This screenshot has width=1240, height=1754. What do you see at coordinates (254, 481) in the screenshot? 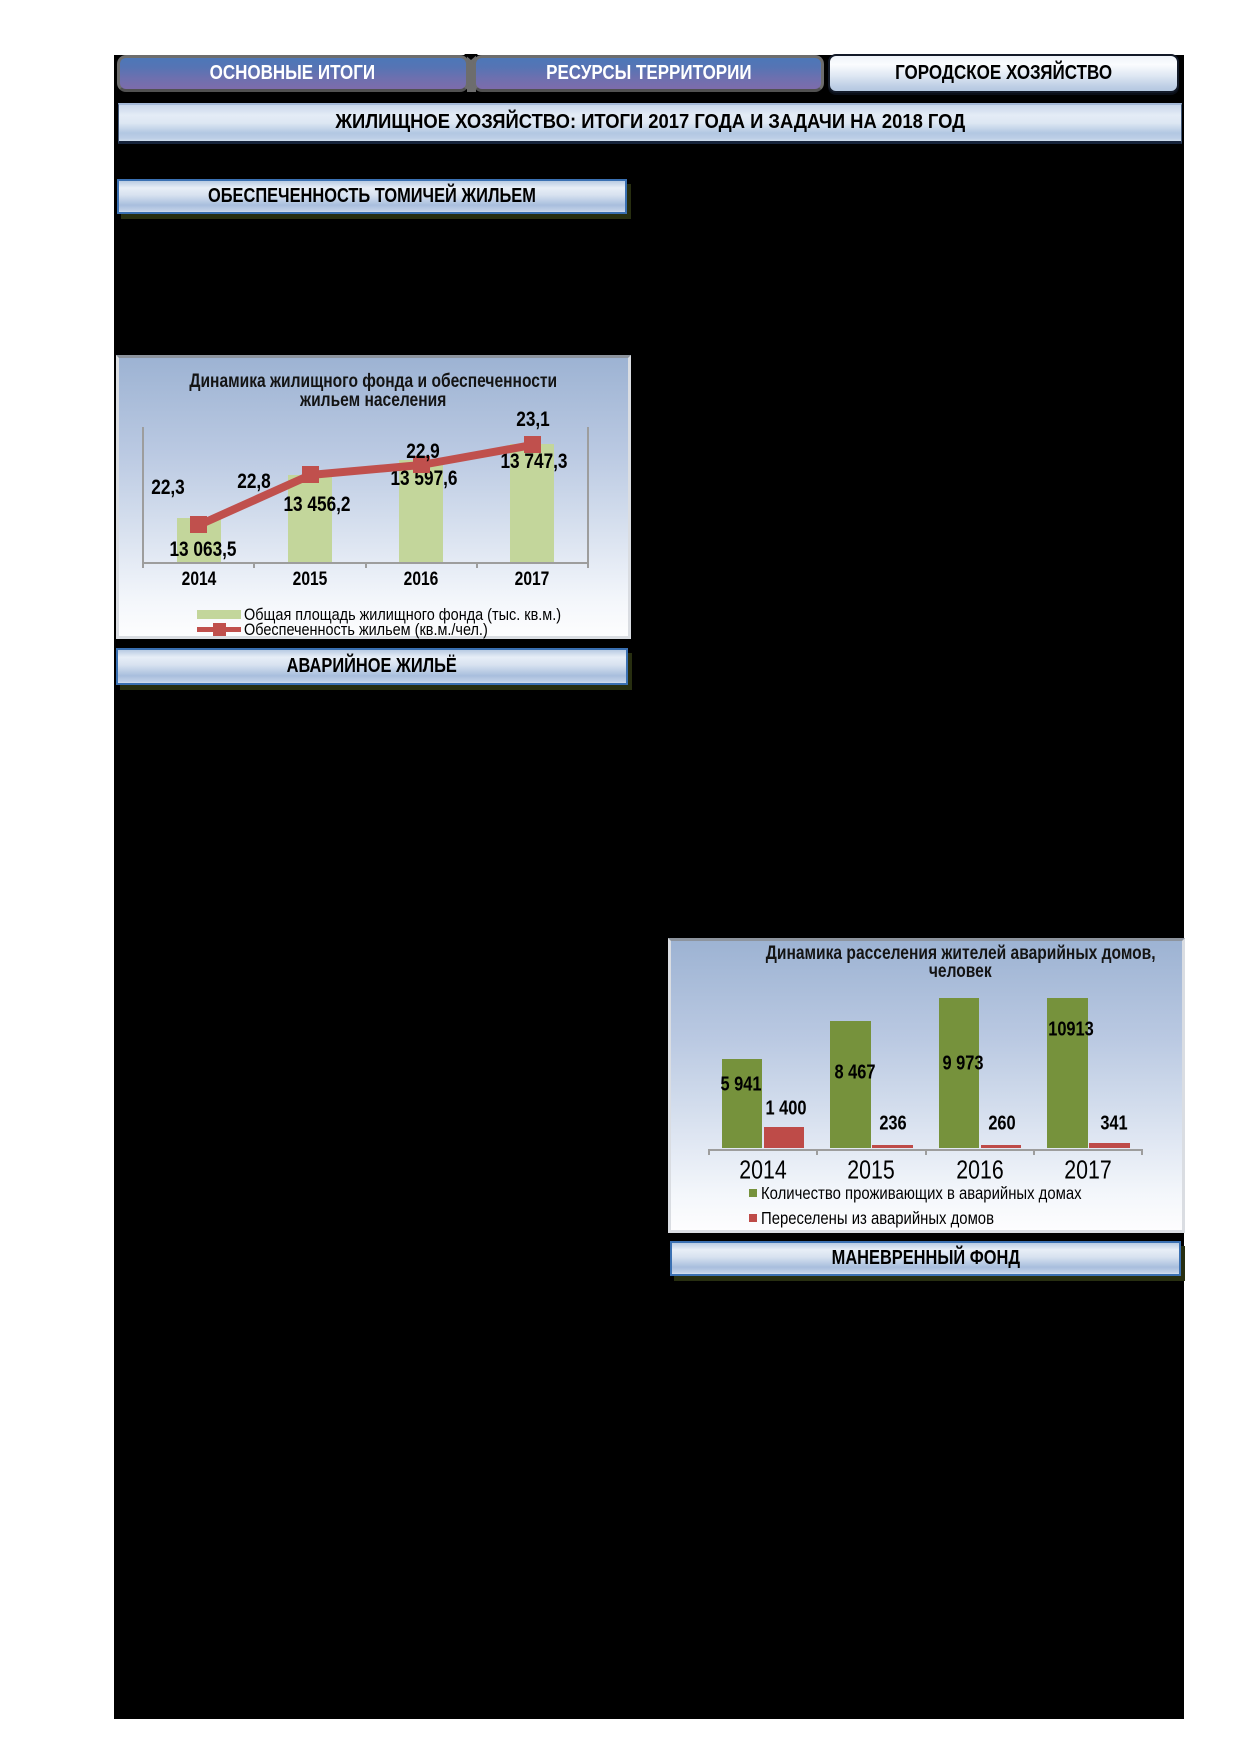
I see `line-value-label: 22,8` at bounding box center [254, 481].